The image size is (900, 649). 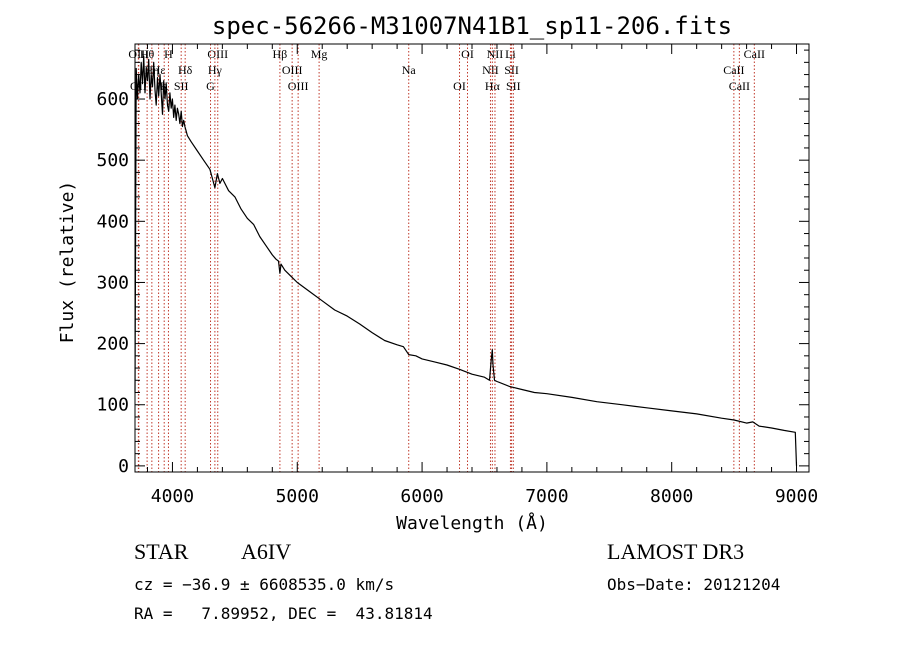 What do you see at coordinates (472, 26) in the screenshot?
I see `chart-title: spec-56266-M31007N41B1_sp11-206.fits` at bounding box center [472, 26].